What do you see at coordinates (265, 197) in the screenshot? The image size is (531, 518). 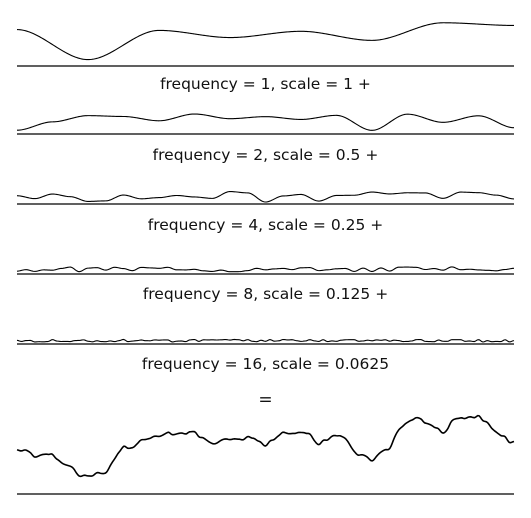 I see `octave-3-waveform` at bounding box center [265, 197].